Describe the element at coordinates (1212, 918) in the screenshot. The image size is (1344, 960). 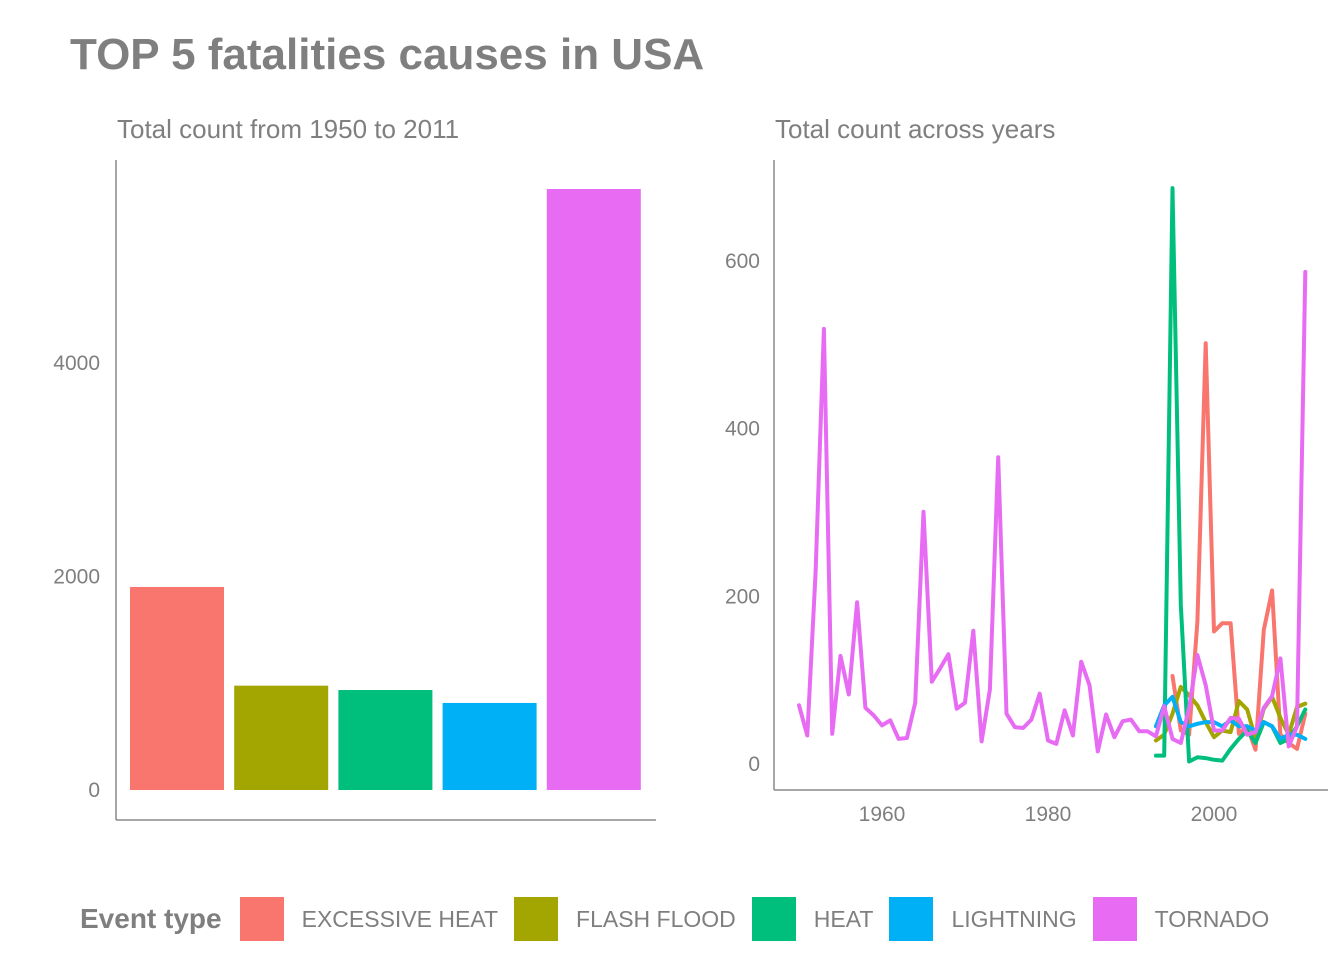
I see `legend-label: TORNADO` at that location.